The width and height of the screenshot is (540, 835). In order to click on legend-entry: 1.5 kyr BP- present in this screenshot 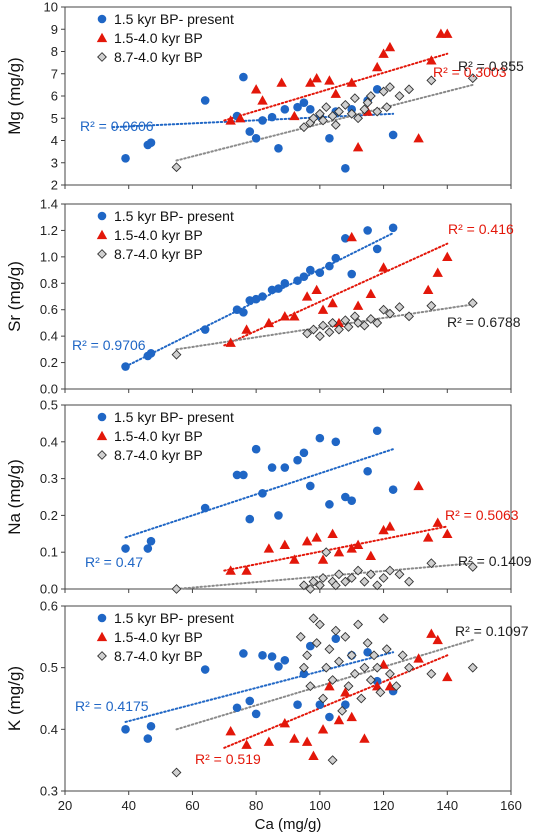, I will do `click(174, 618)`.